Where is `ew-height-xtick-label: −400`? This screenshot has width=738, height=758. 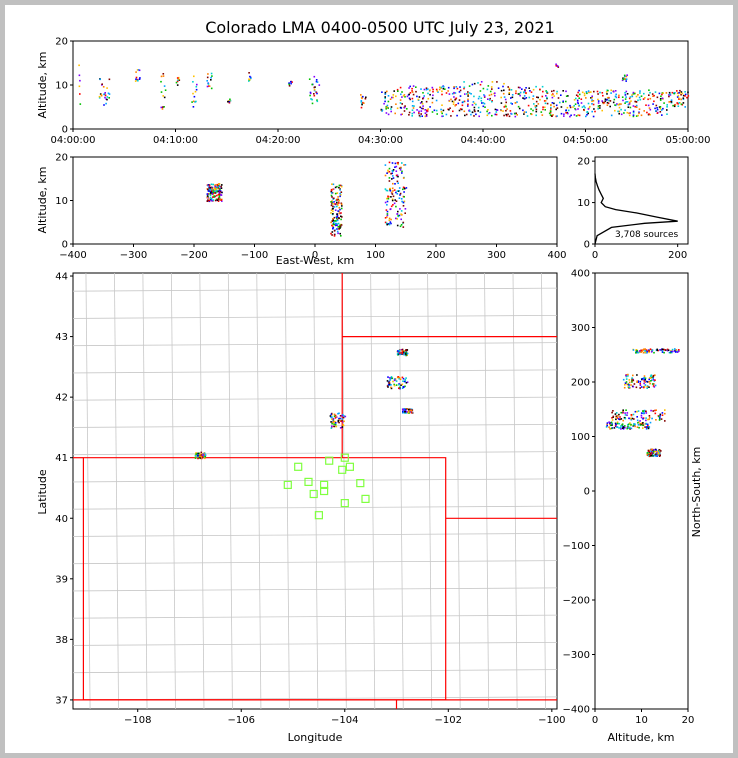 ew-height-xtick-label: −400 is located at coordinates (72, 255).